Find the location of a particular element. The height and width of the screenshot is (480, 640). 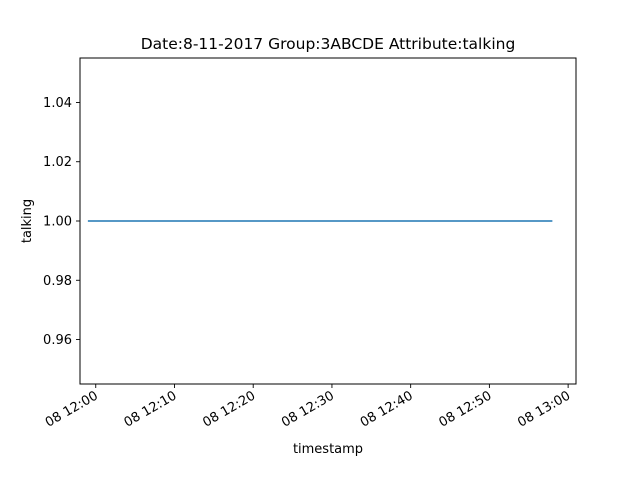

y-tick-label: 1.02 is located at coordinates (57, 162).